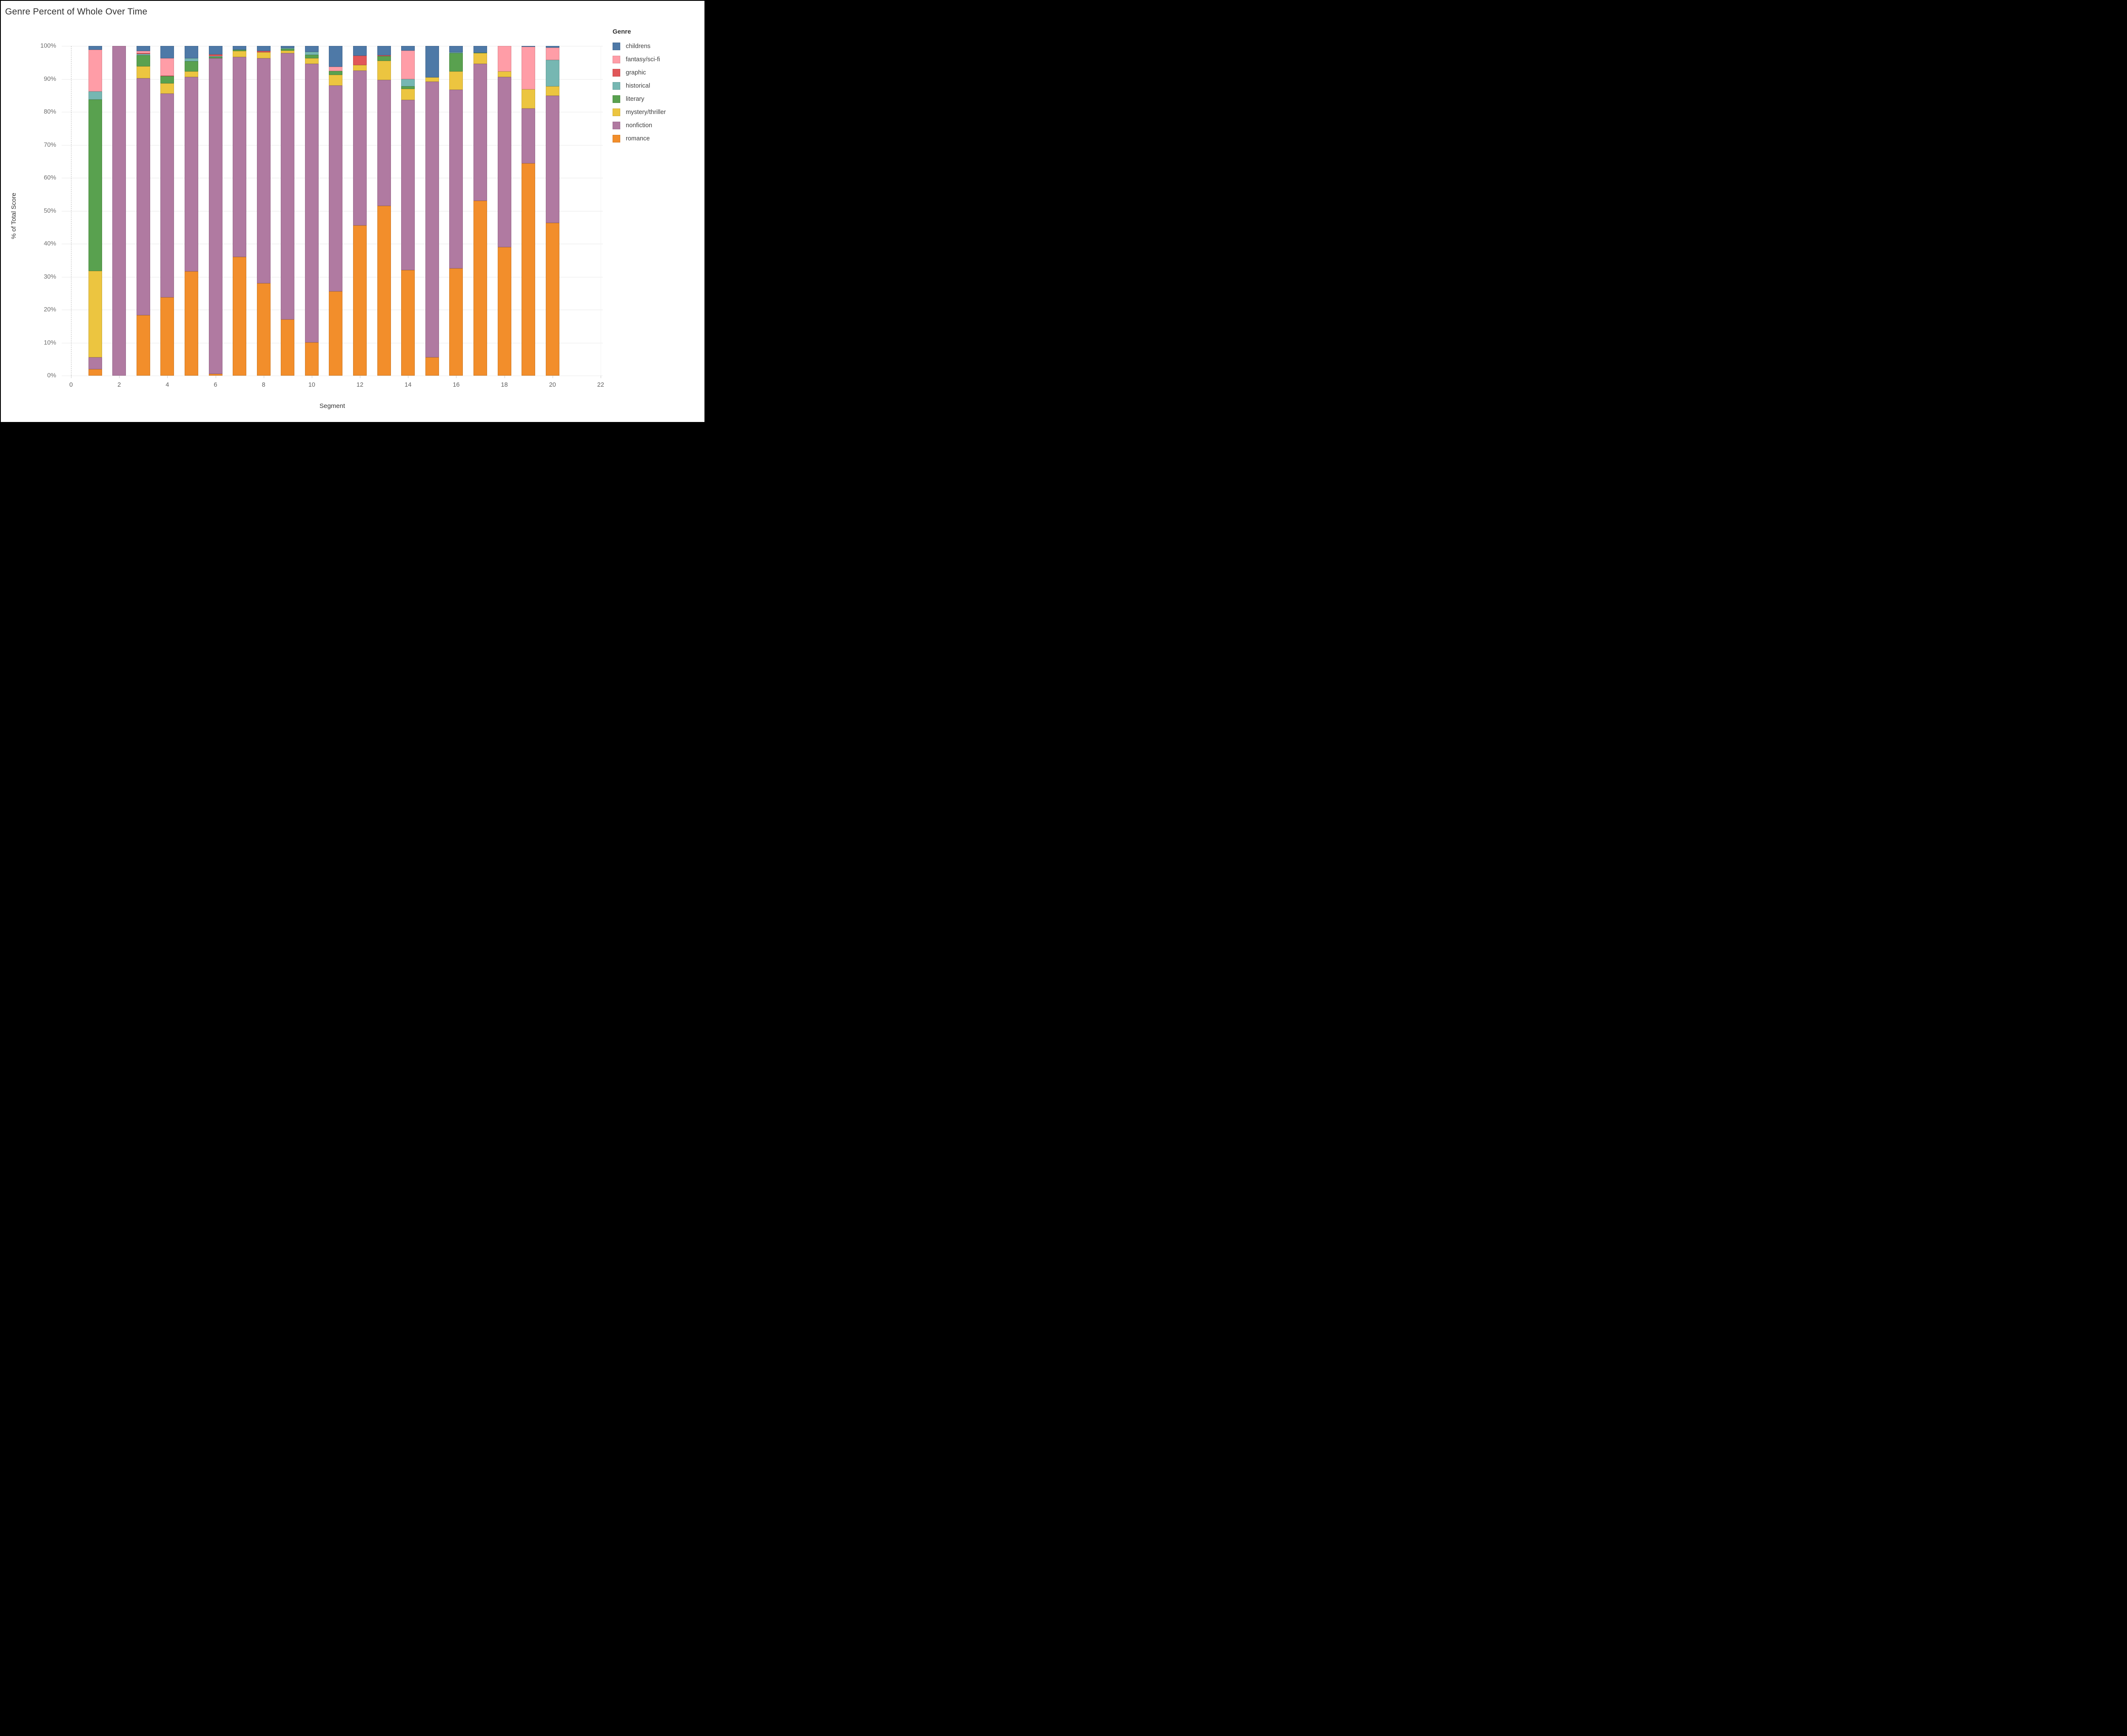 The image size is (2127, 1736). I want to click on bar-3-graphic, so click(143, 53).